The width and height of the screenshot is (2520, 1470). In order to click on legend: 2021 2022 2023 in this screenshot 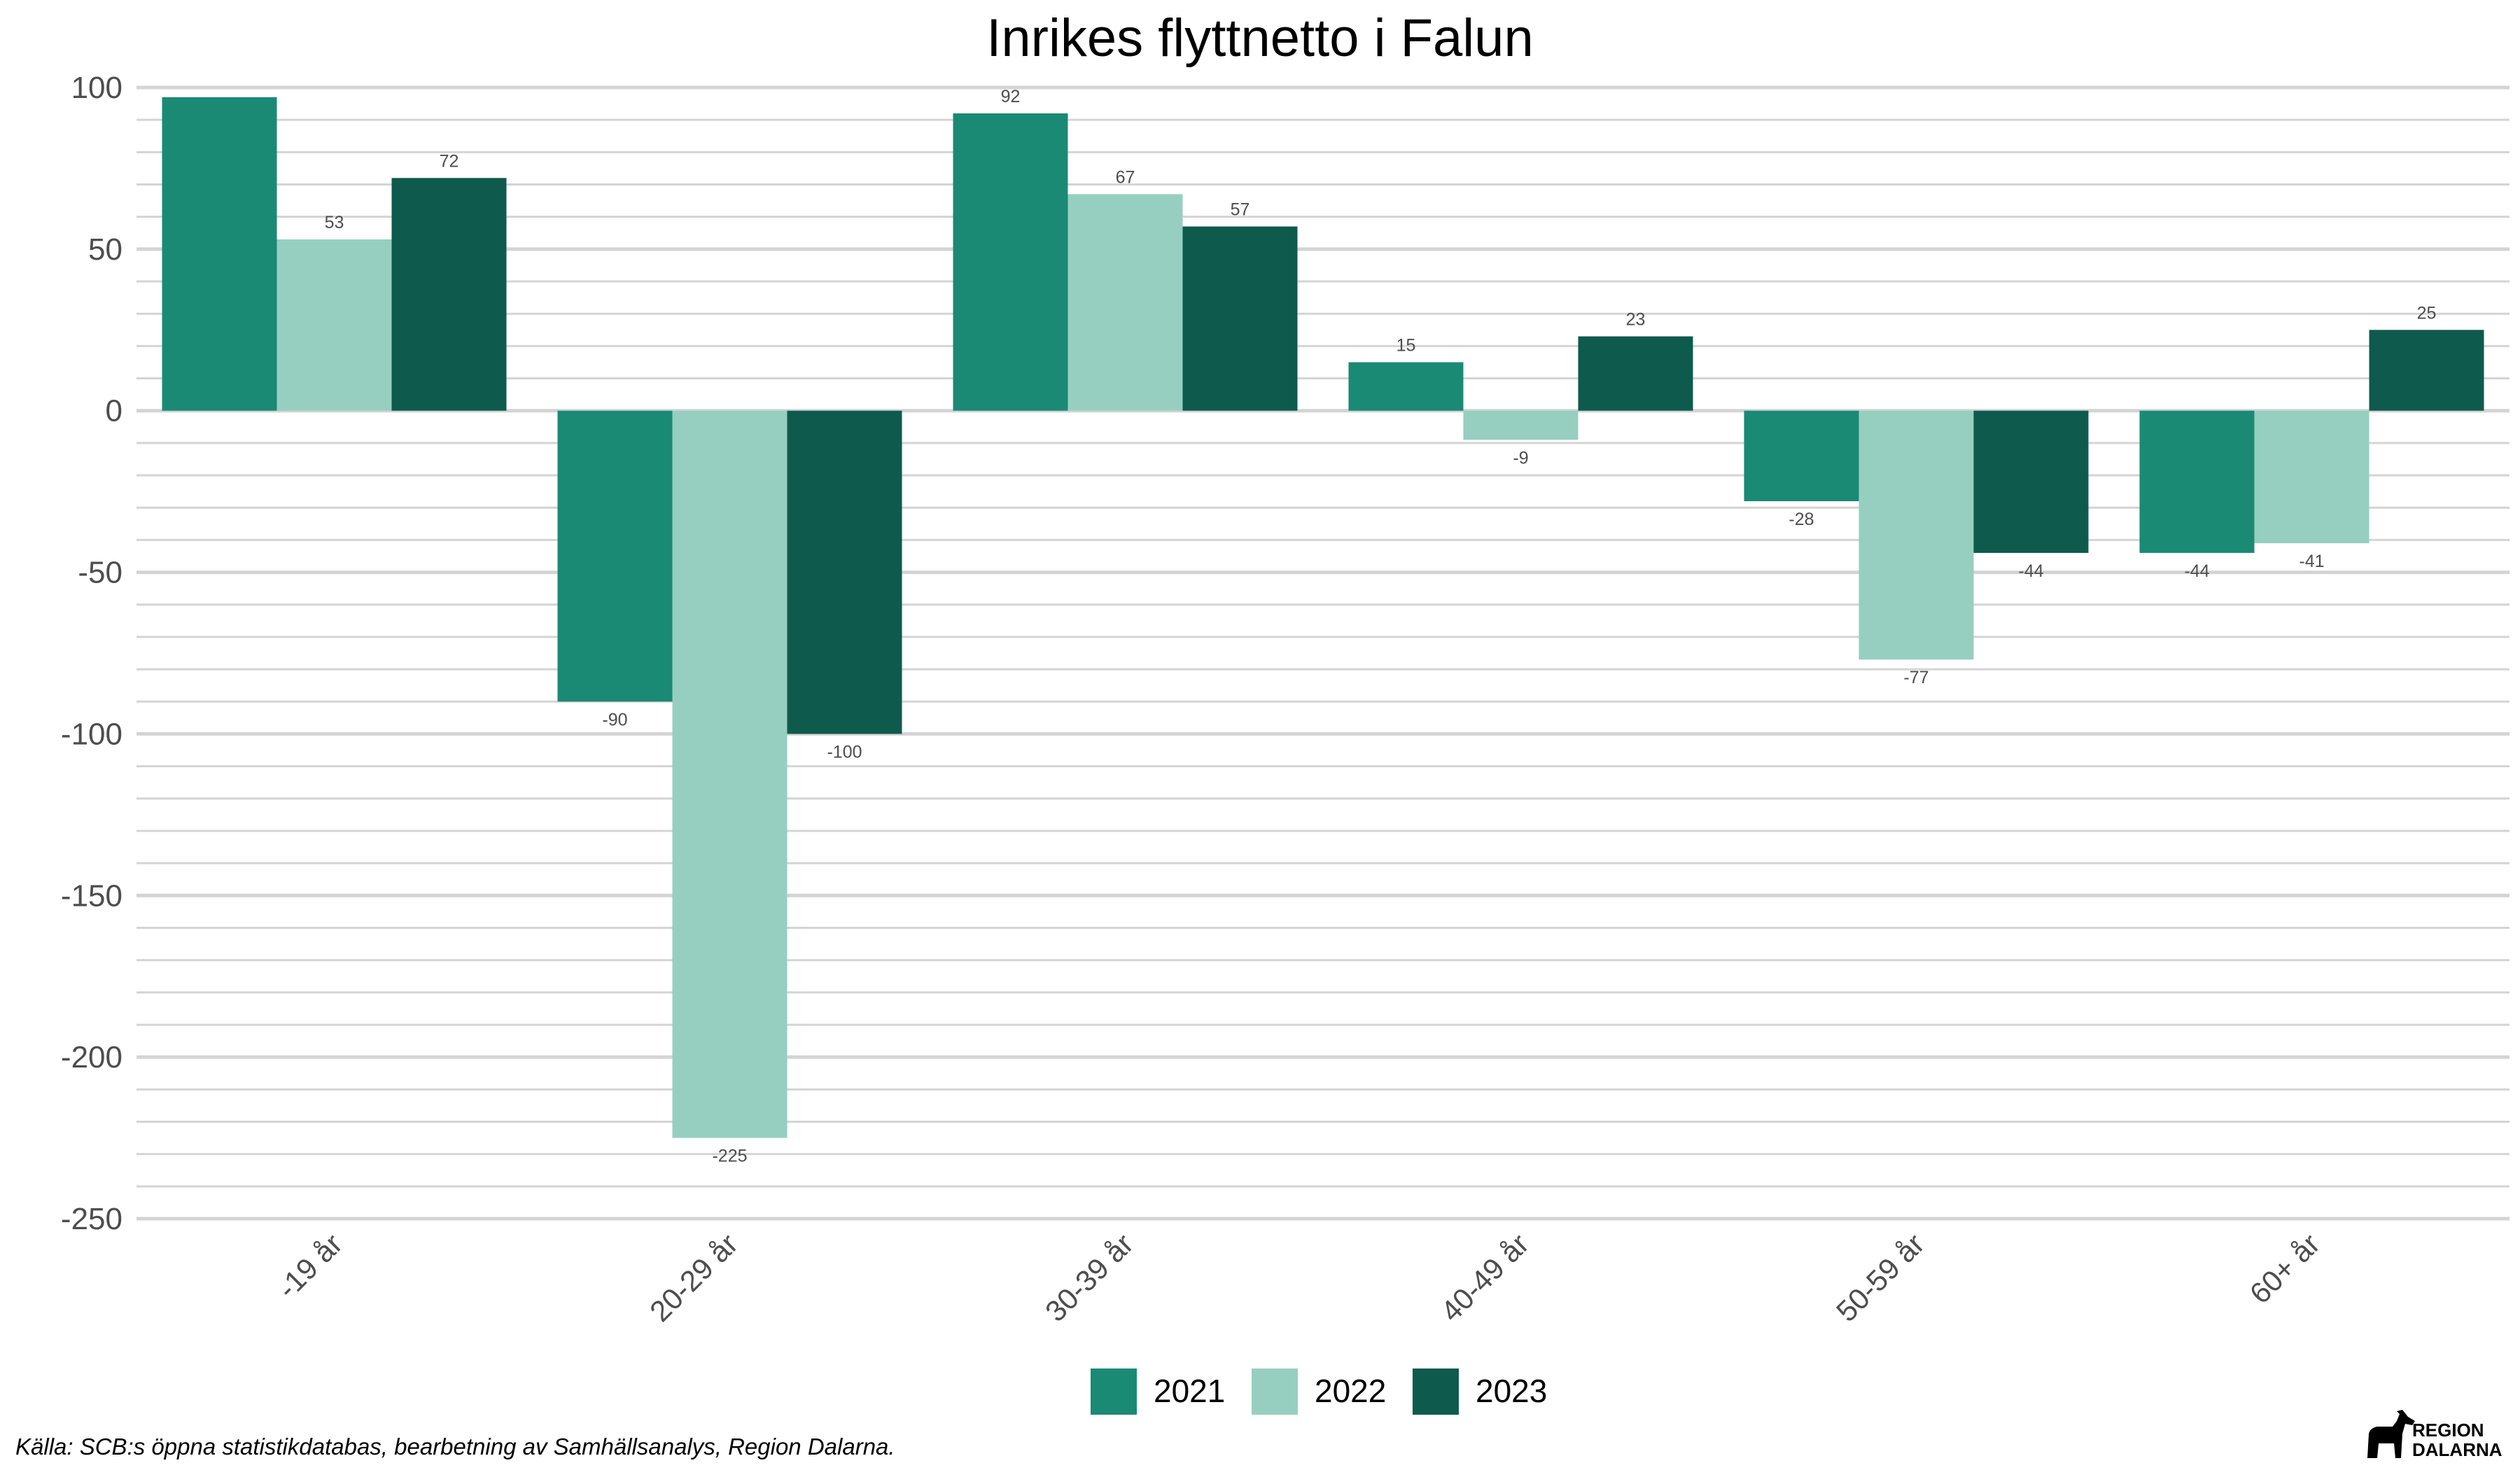, I will do `click(1319, 1391)`.